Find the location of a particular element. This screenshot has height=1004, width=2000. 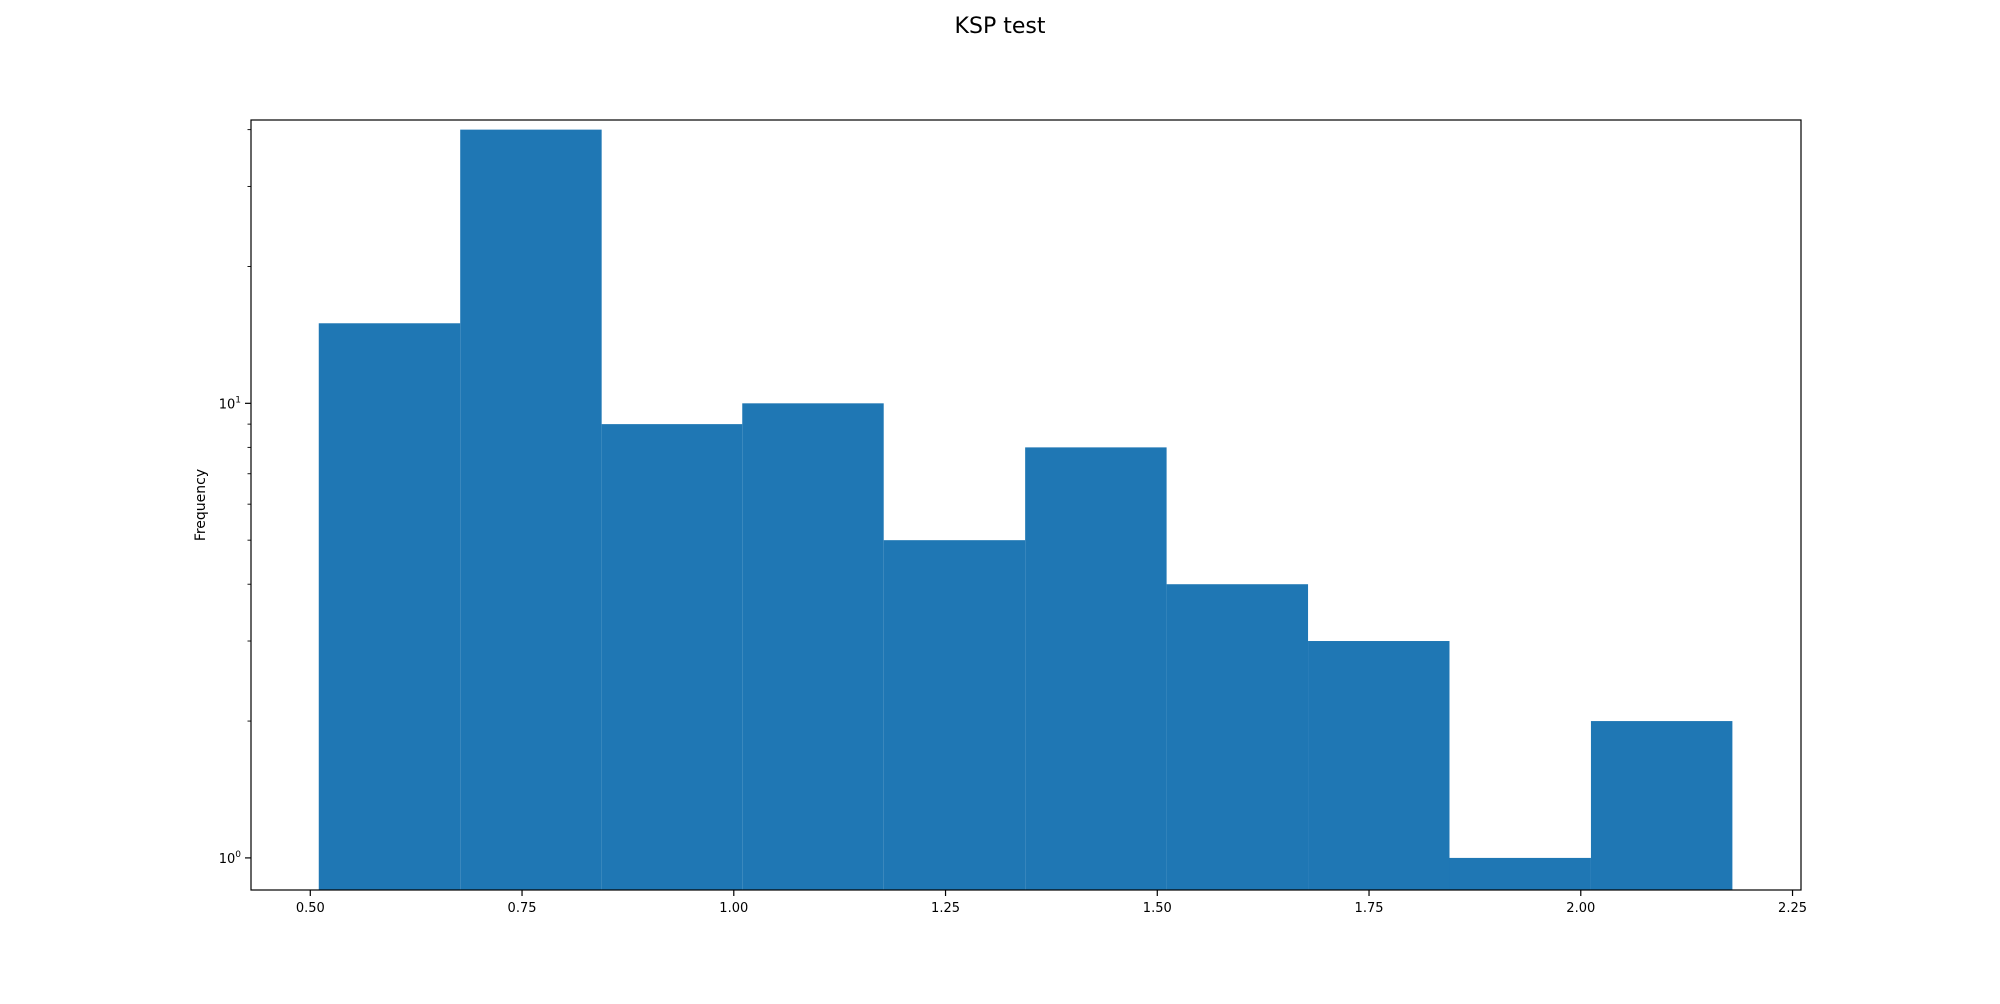

x-tick-label: 1.25 is located at coordinates (945, 908).